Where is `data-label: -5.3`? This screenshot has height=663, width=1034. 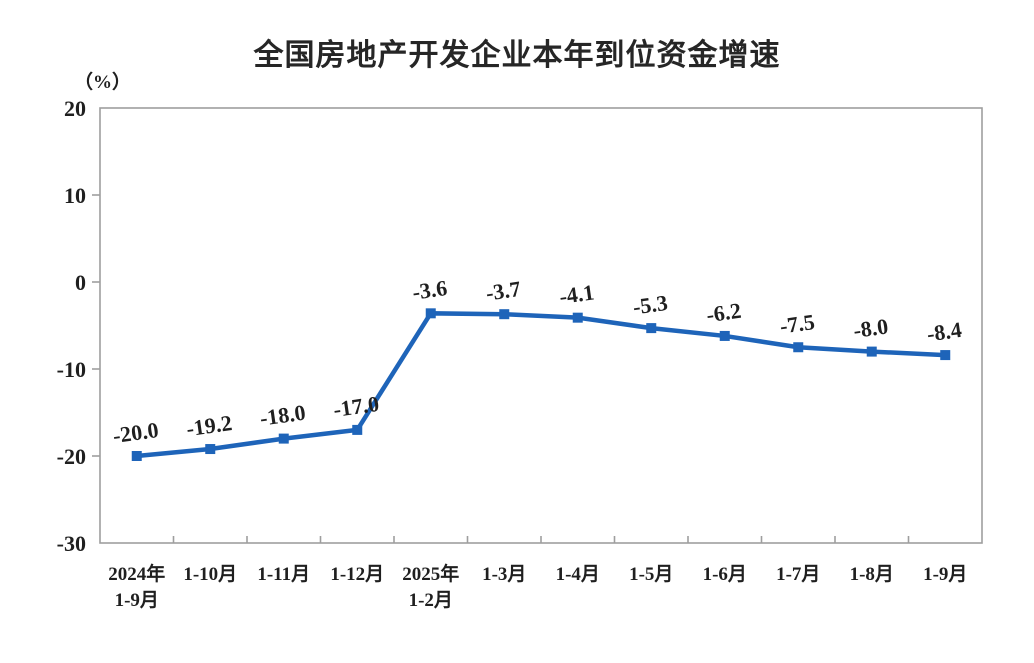 data-label: -5.3 is located at coordinates (650, 305).